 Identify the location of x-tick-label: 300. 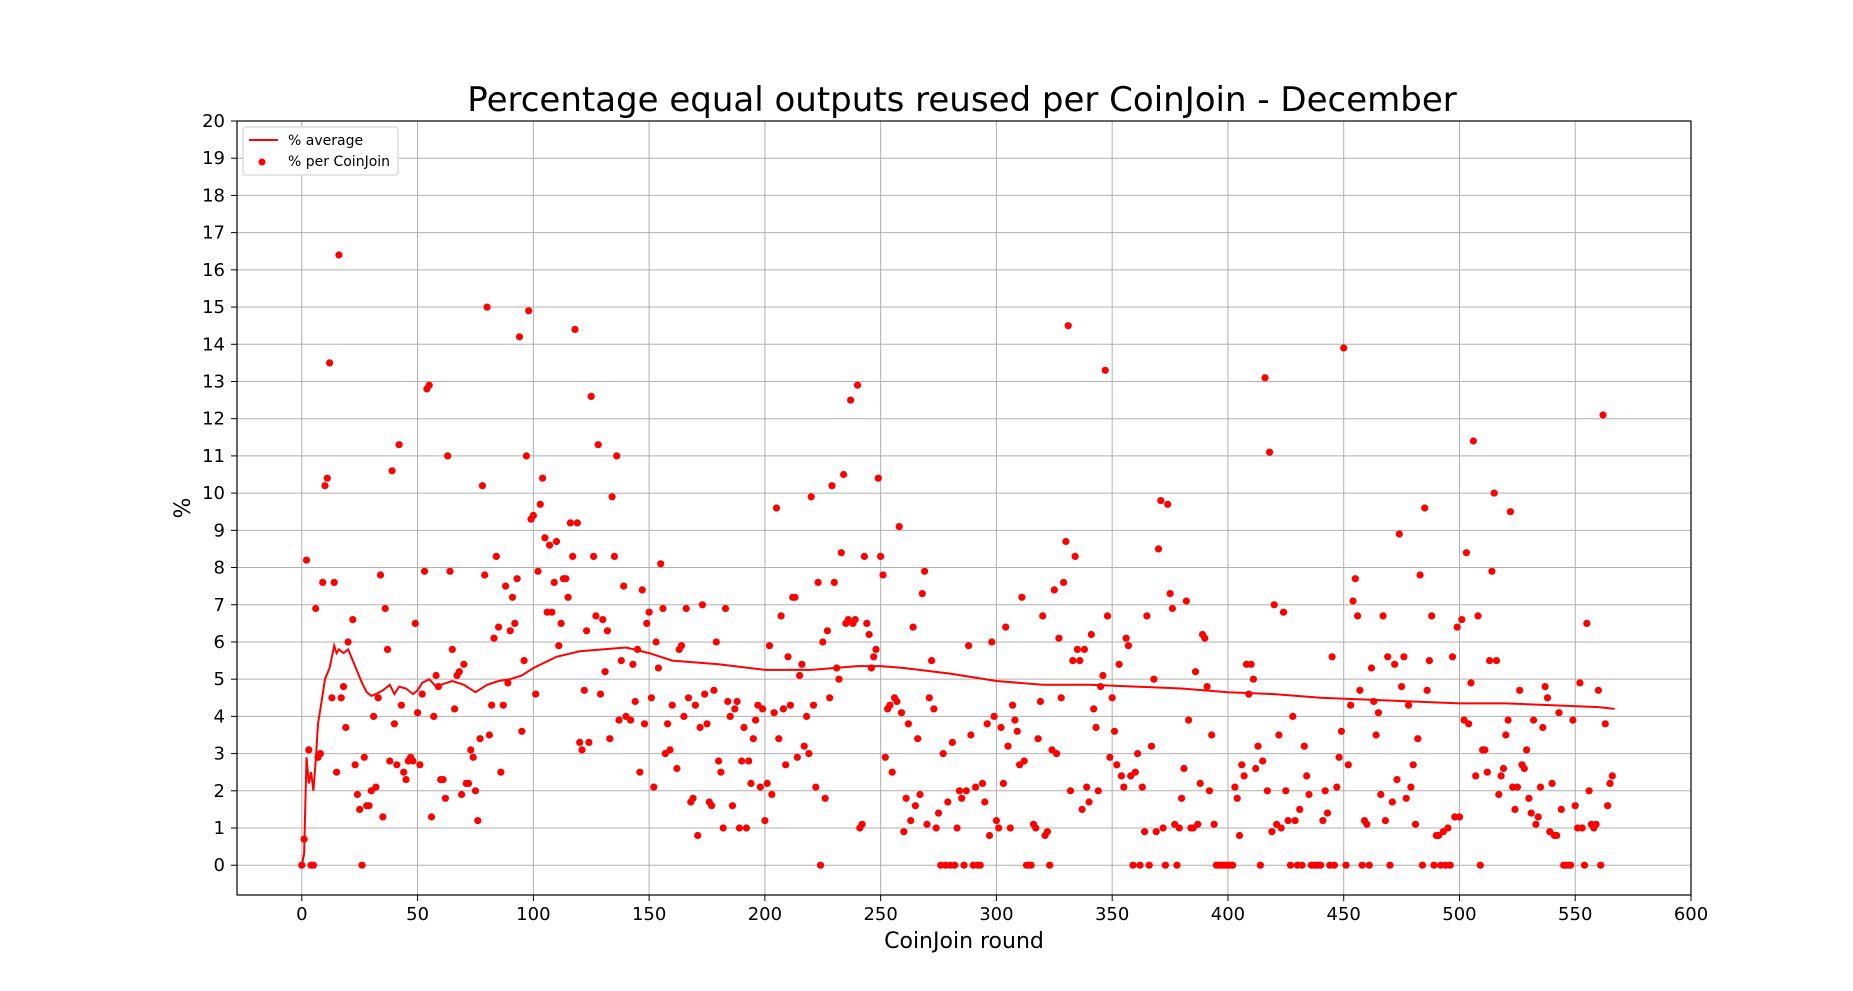
(996, 914).